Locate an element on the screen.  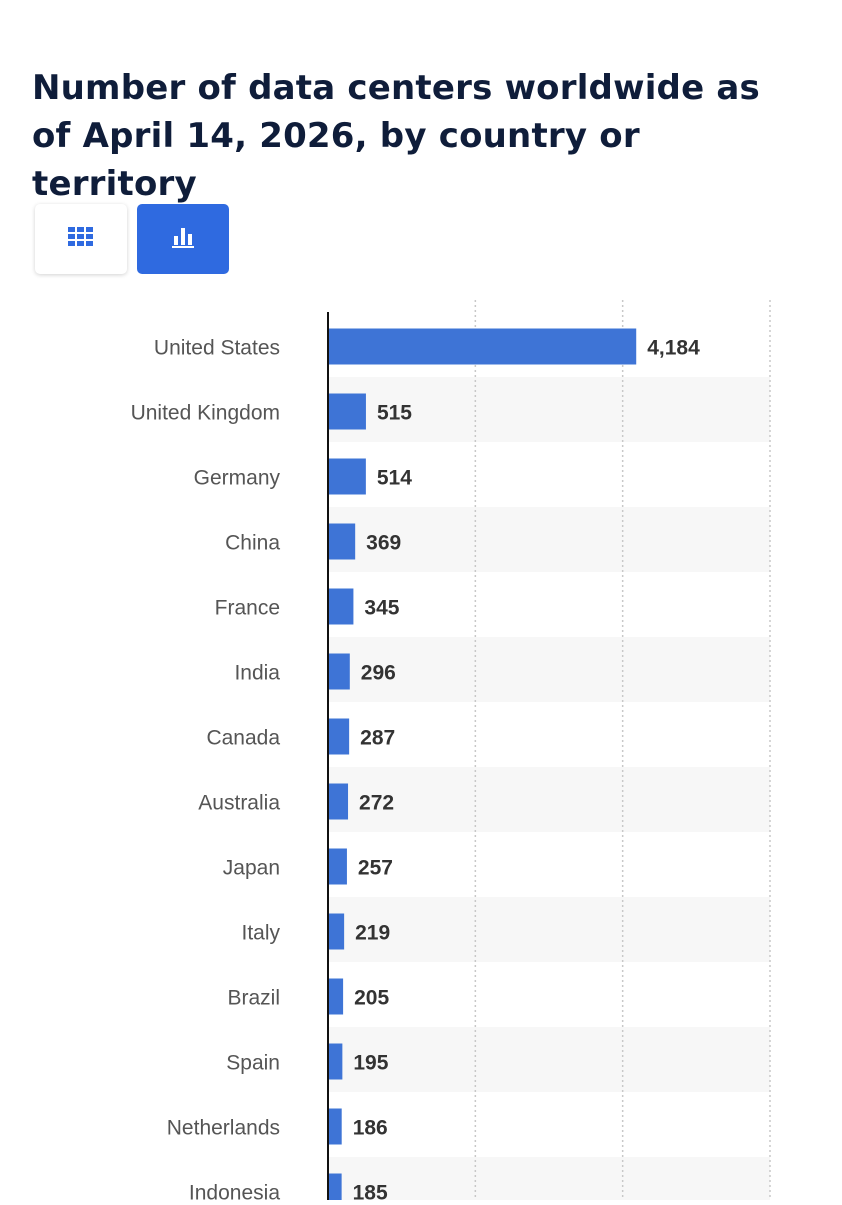
chart-view-button is located at coordinates (183, 239).